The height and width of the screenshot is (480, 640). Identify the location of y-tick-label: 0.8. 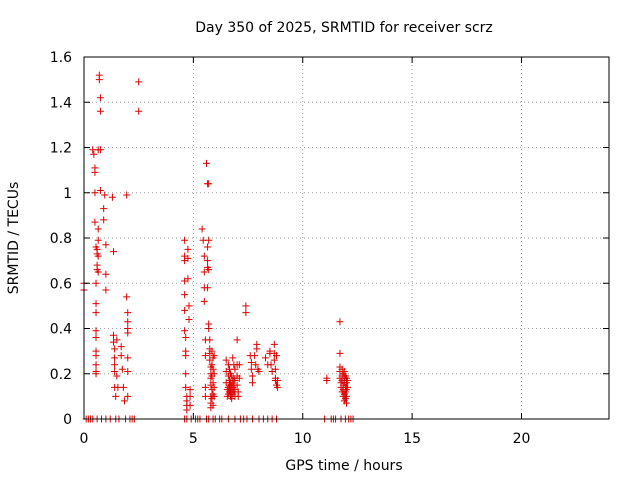
(61, 239).